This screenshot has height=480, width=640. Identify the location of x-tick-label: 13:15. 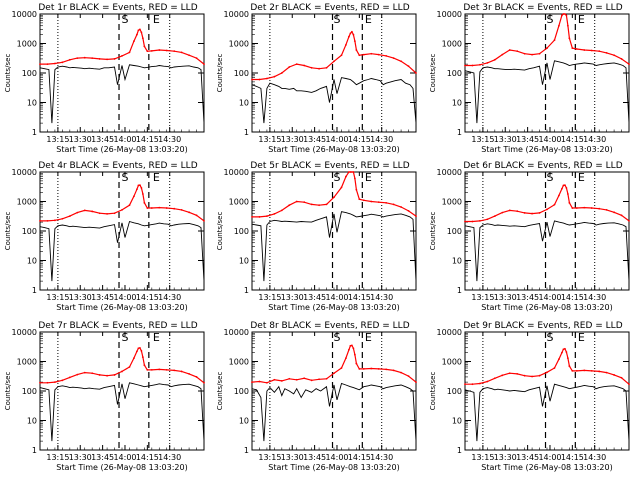
(482, 297).